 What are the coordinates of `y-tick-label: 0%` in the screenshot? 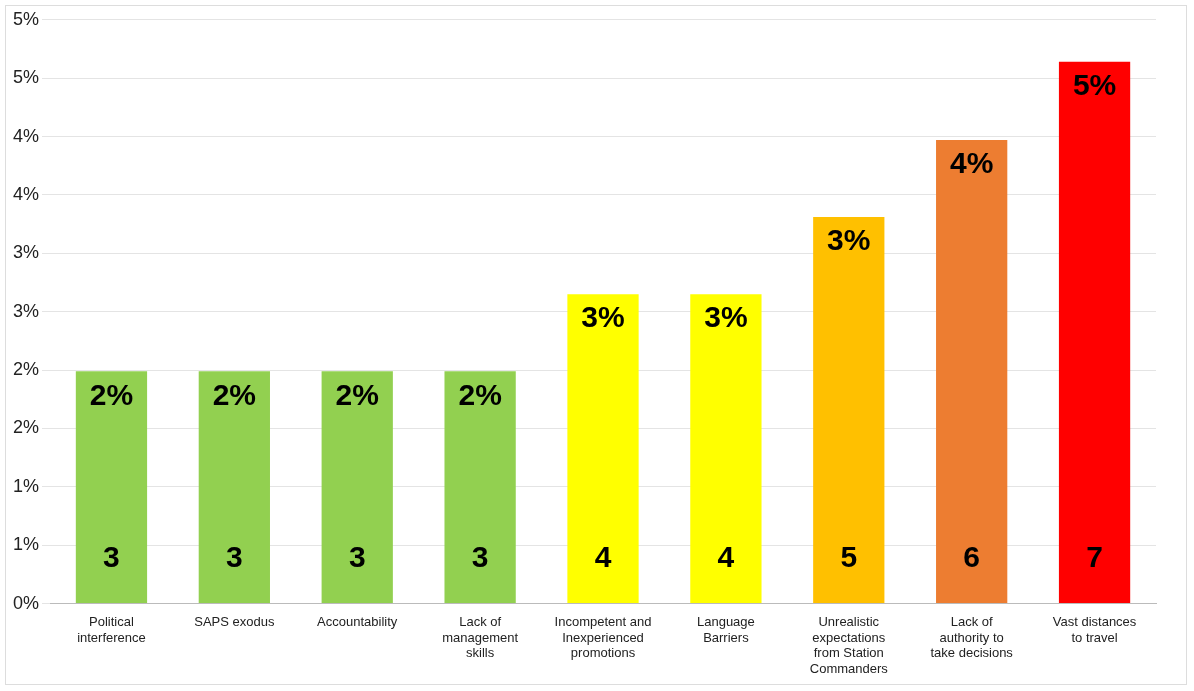 It's located at (26, 602).